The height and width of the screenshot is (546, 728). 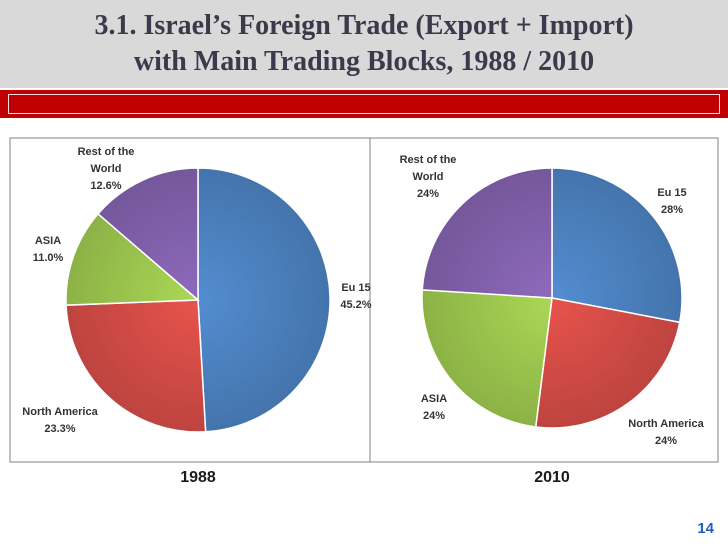 What do you see at coordinates (355, 305) in the screenshot?
I see `pie-1988-label-0-line-1: 45.2%` at bounding box center [355, 305].